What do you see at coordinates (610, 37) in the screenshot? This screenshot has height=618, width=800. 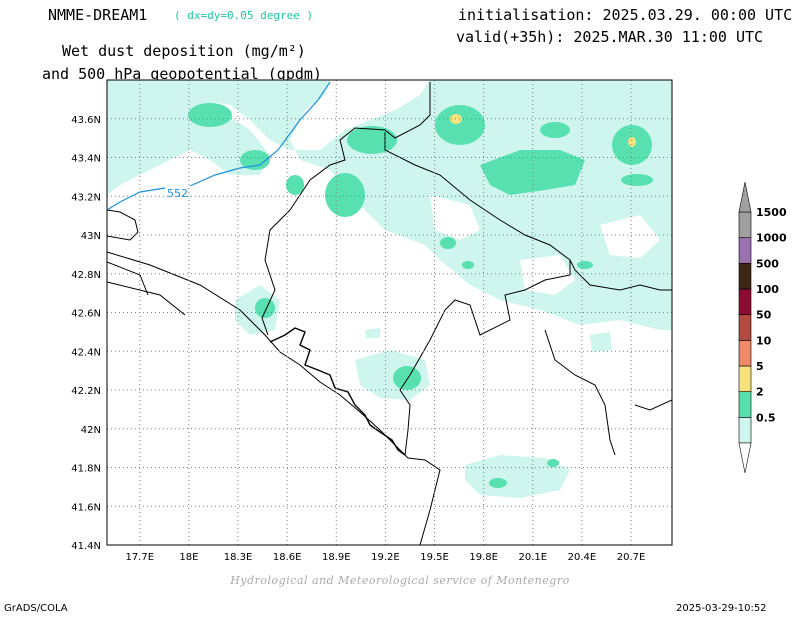 I see `valid-time: valid(+35h): 2025.MAR.30 11:00 UTC` at bounding box center [610, 37].